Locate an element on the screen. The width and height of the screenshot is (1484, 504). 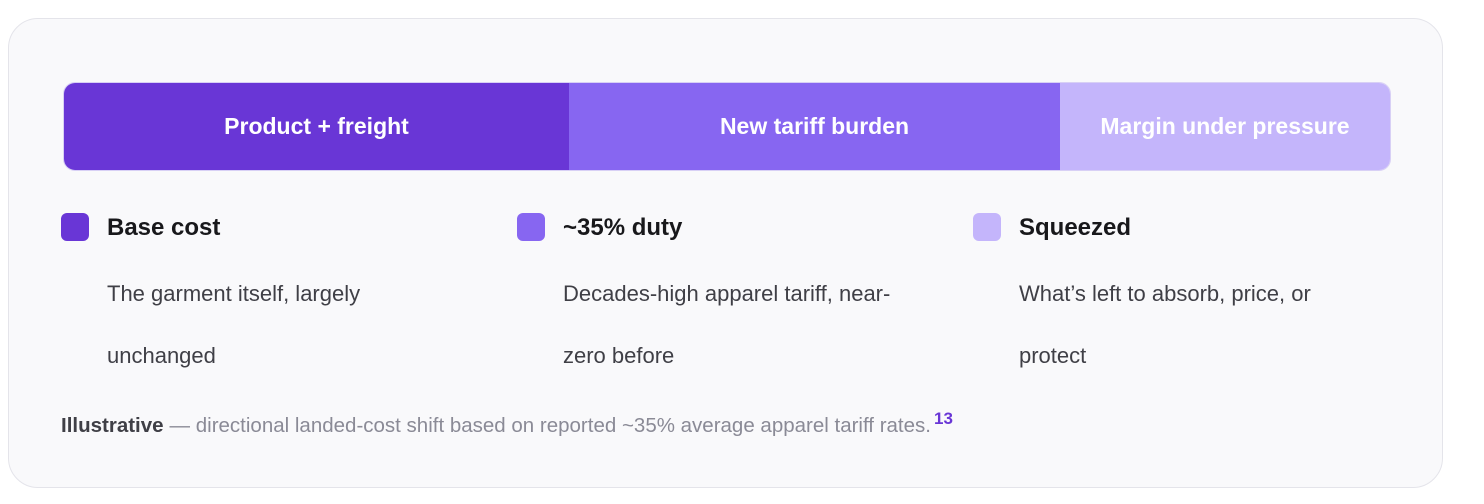
bar-segment: Product + freight is located at coordinates (316, 126).